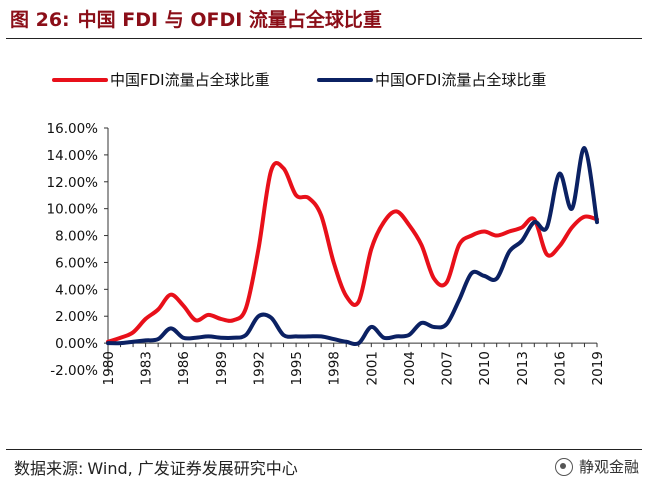  What do you see at coordinates (560, 368) in the screenshot?
I see `x-tick-label: 2016` at bounding box center [560, 368].